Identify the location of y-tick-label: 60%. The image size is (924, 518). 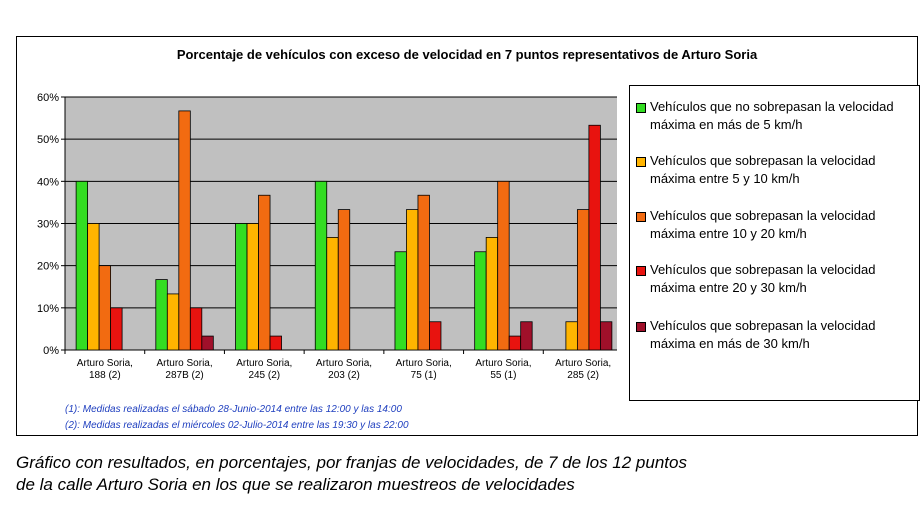
(48, 98).